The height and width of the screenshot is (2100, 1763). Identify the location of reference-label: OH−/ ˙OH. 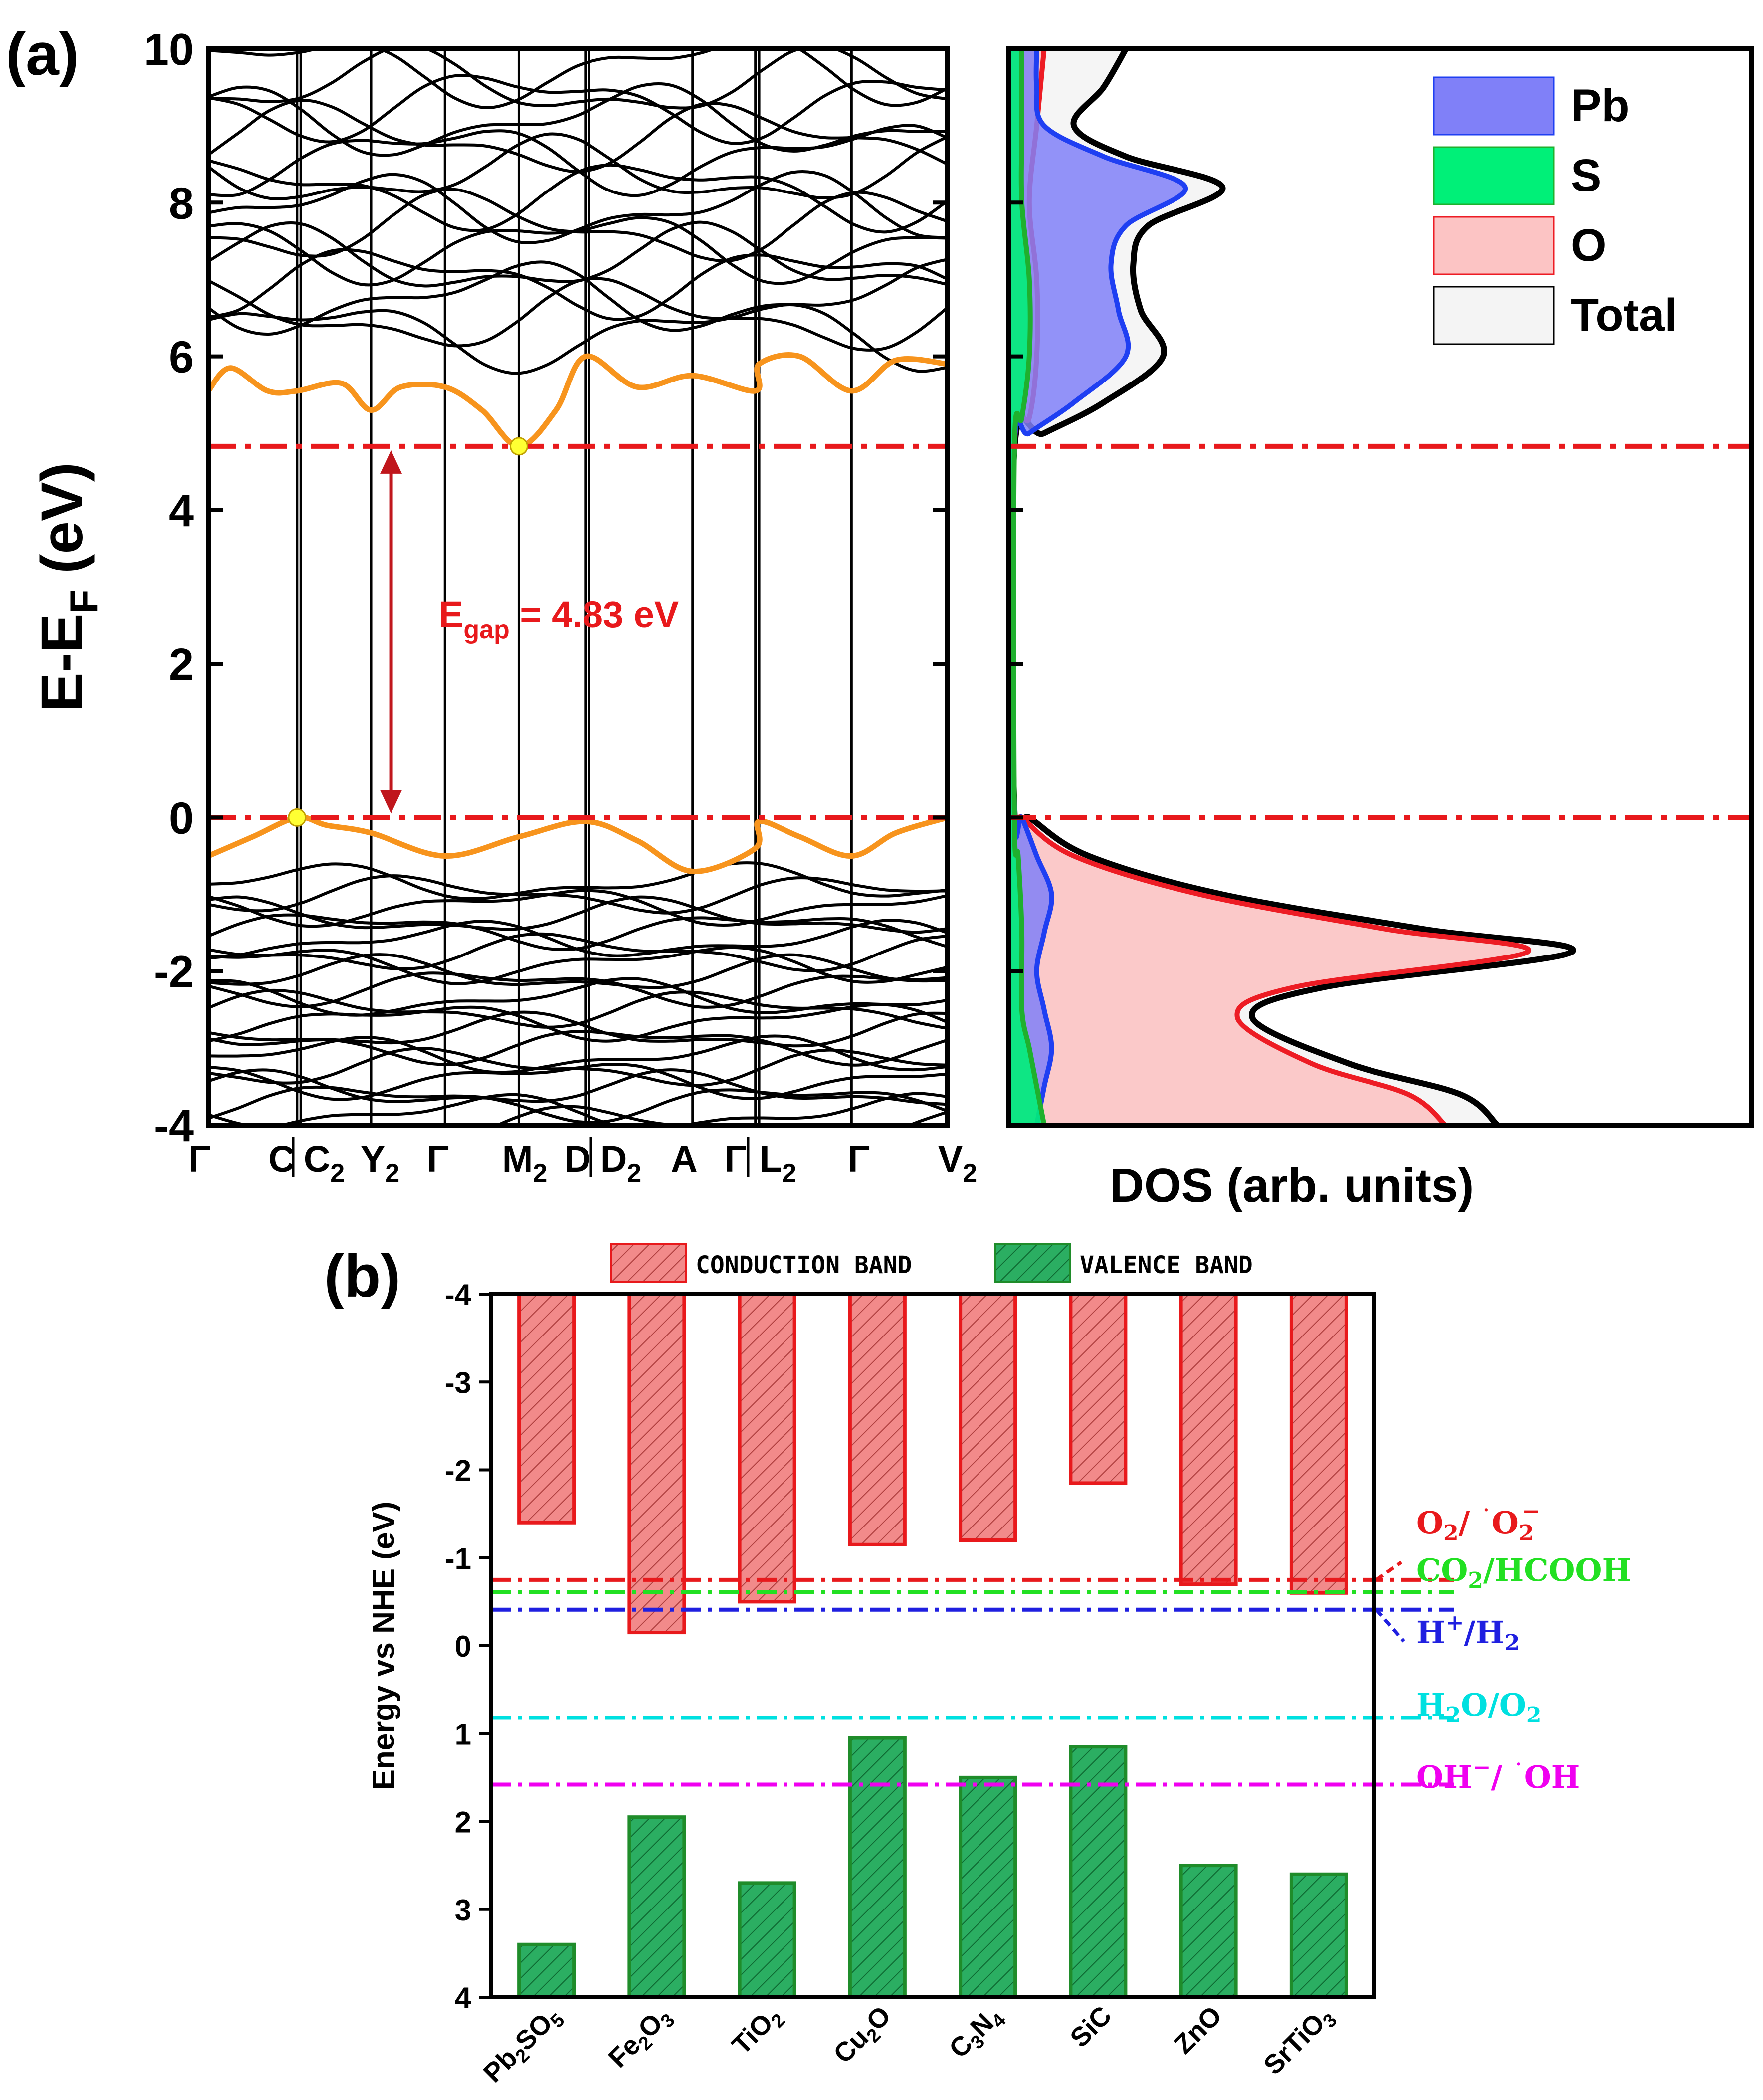
(1498, 1775).